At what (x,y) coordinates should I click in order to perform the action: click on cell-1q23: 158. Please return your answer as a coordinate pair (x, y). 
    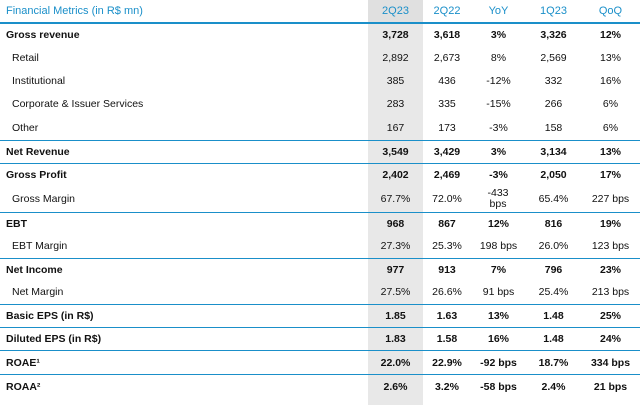
    Looking at the image, I should click on (553, 127).